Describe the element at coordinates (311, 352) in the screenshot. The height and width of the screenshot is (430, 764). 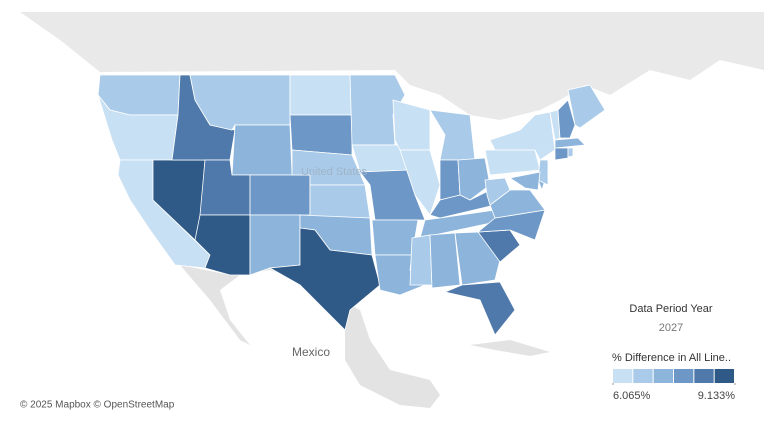
I see `country-label: Mexico` at that location.